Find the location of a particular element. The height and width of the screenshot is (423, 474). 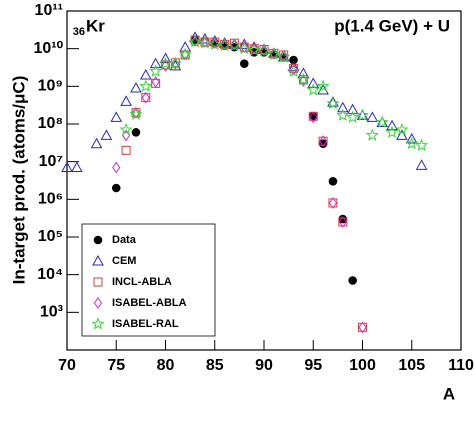

x-tick-label: 100 is located at coordinates (362, 365).